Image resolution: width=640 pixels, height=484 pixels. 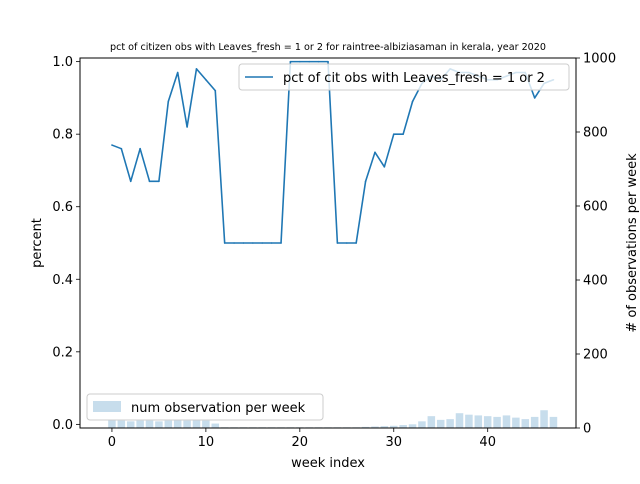 I want to click on y2-tick-label: 600, so click(x=595, y=207).